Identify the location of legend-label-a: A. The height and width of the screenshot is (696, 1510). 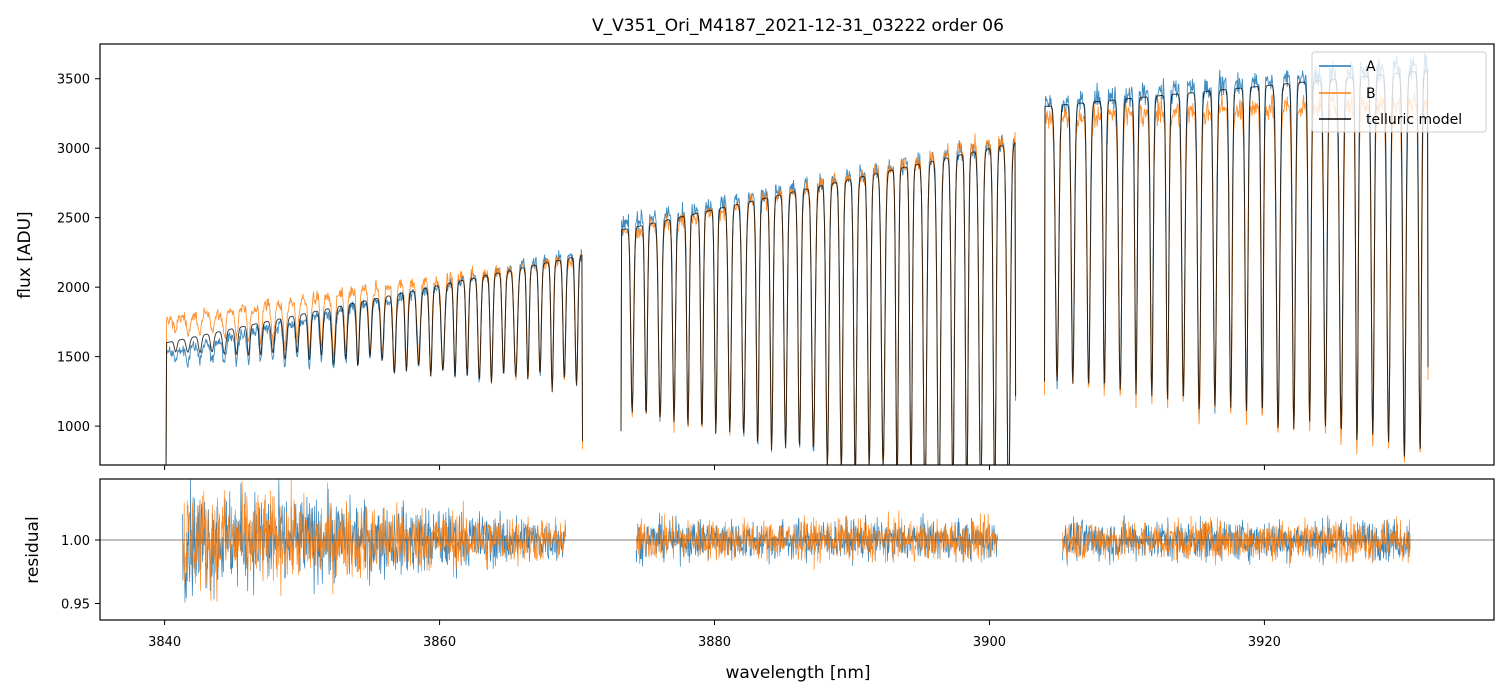
(1371, 67).